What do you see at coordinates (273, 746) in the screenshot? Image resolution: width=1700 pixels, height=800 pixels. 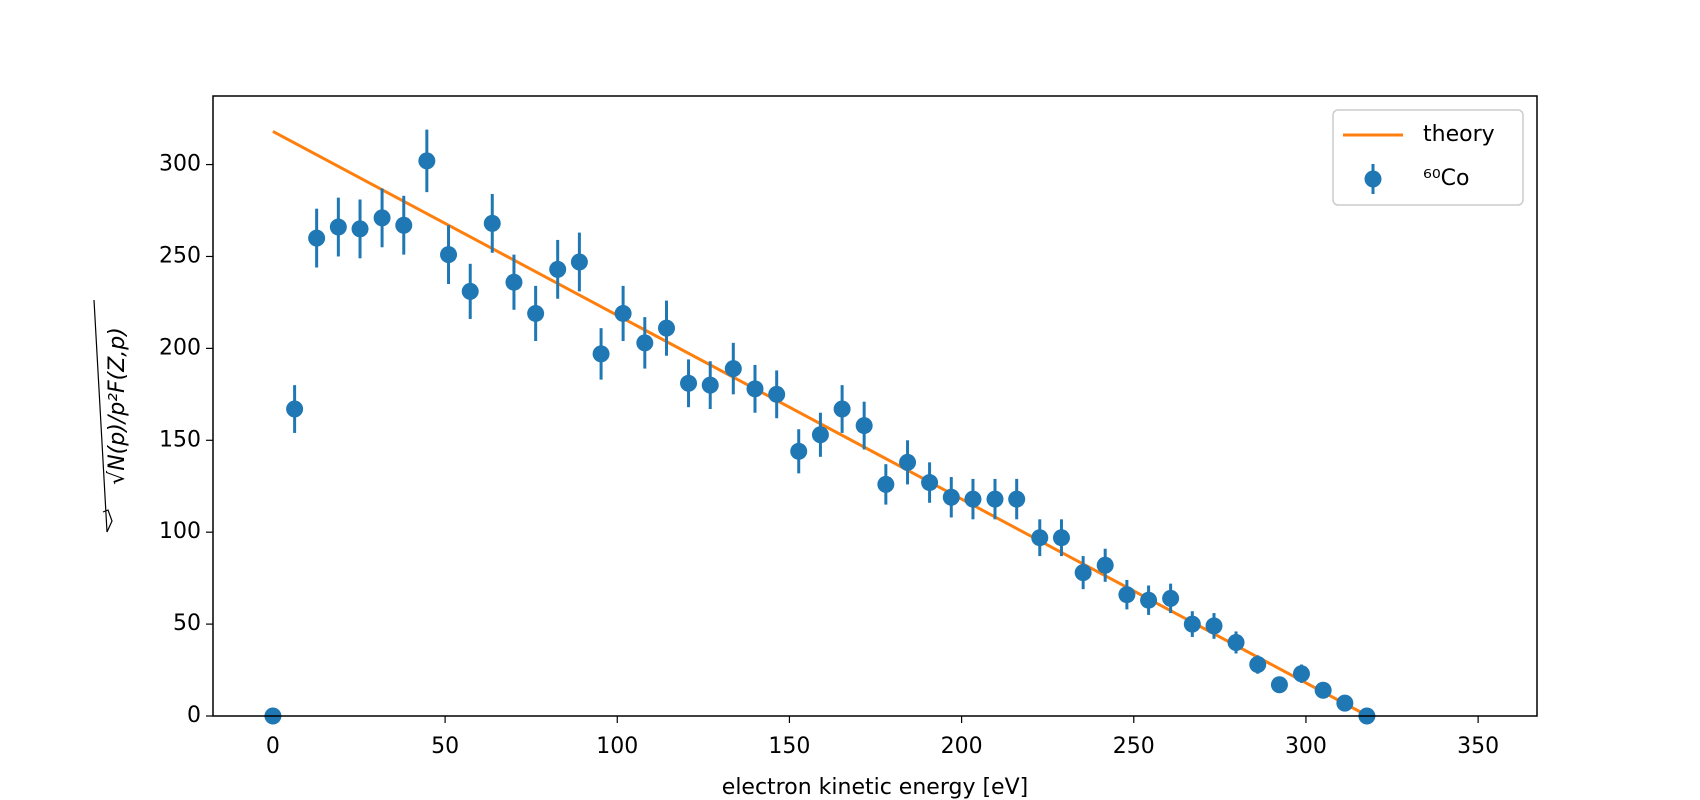 I see `x-tick-label: 0` at bounding box center [273, 746].